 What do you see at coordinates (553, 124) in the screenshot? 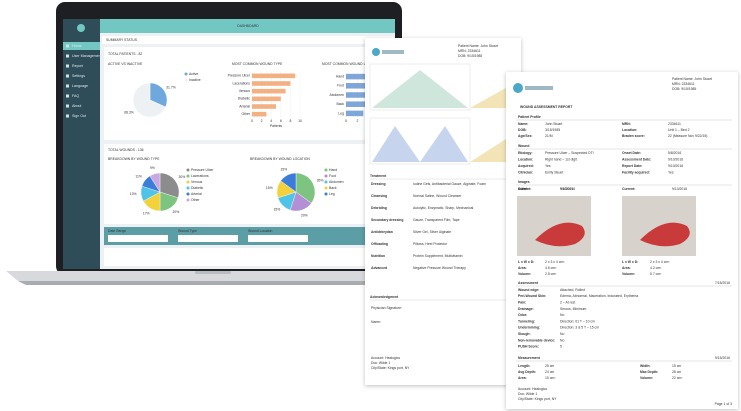
I see `field-value: John Stuart` at bounding box center [553, 124].